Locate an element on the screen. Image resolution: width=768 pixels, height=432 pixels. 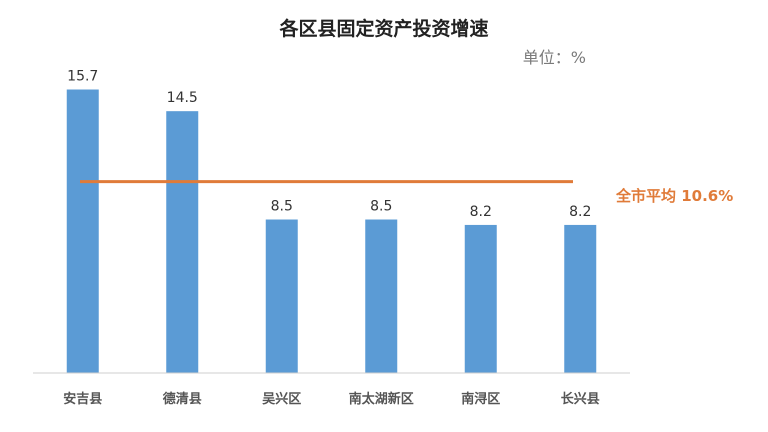
category-label-4: 南太湖新区 is located at coordinates (381, 399).